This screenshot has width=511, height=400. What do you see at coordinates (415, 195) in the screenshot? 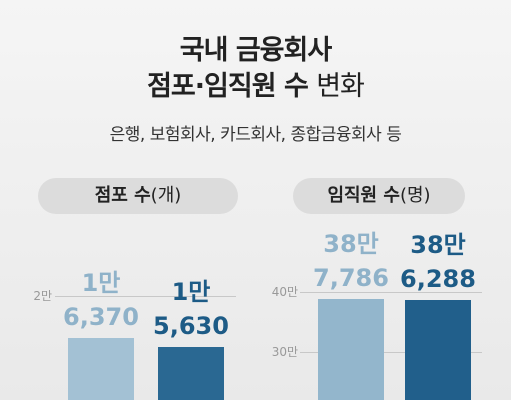
I see `unit: (명)` at bounding box center [415, 195].